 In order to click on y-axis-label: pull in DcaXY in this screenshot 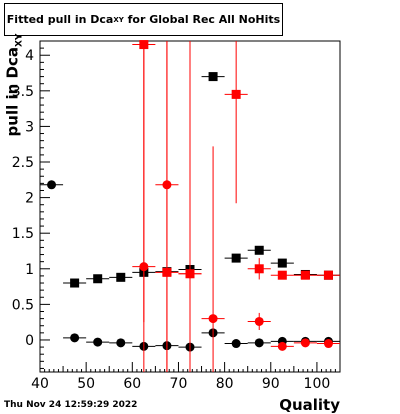, I will do `click(14, 85)`.